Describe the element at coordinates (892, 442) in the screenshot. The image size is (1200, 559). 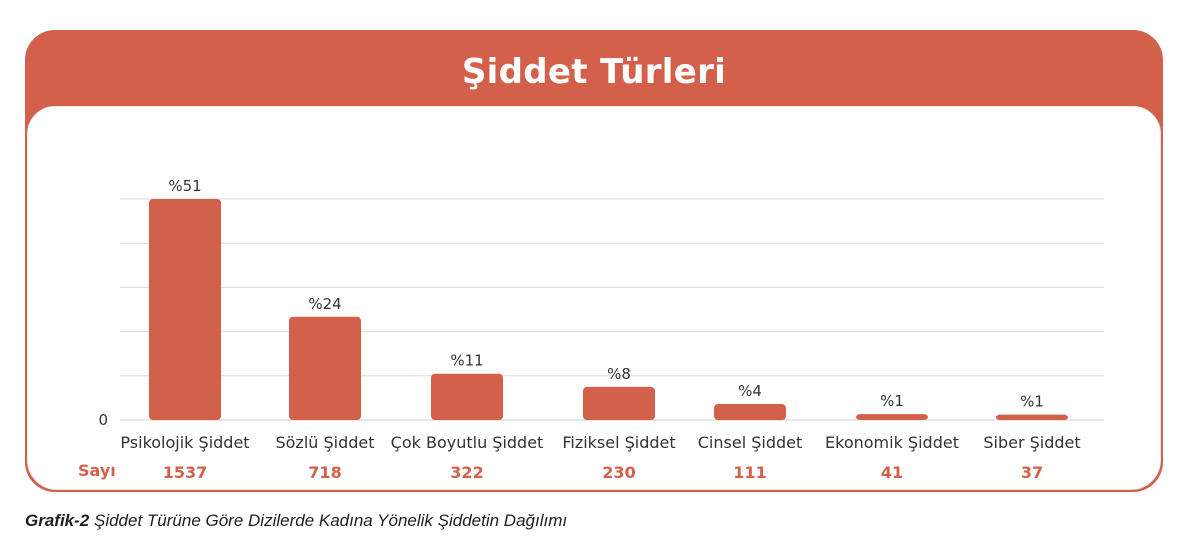
I see `category-label: Ekonomik Şiddet` at that location.